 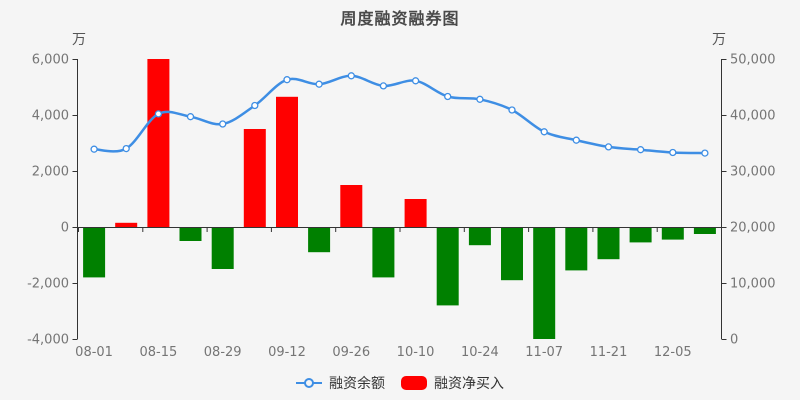 What do you see at coordinates (351, 352) in the screenshot?
I see `x-axis-label: 09-26` at bounding box center [351, 352].